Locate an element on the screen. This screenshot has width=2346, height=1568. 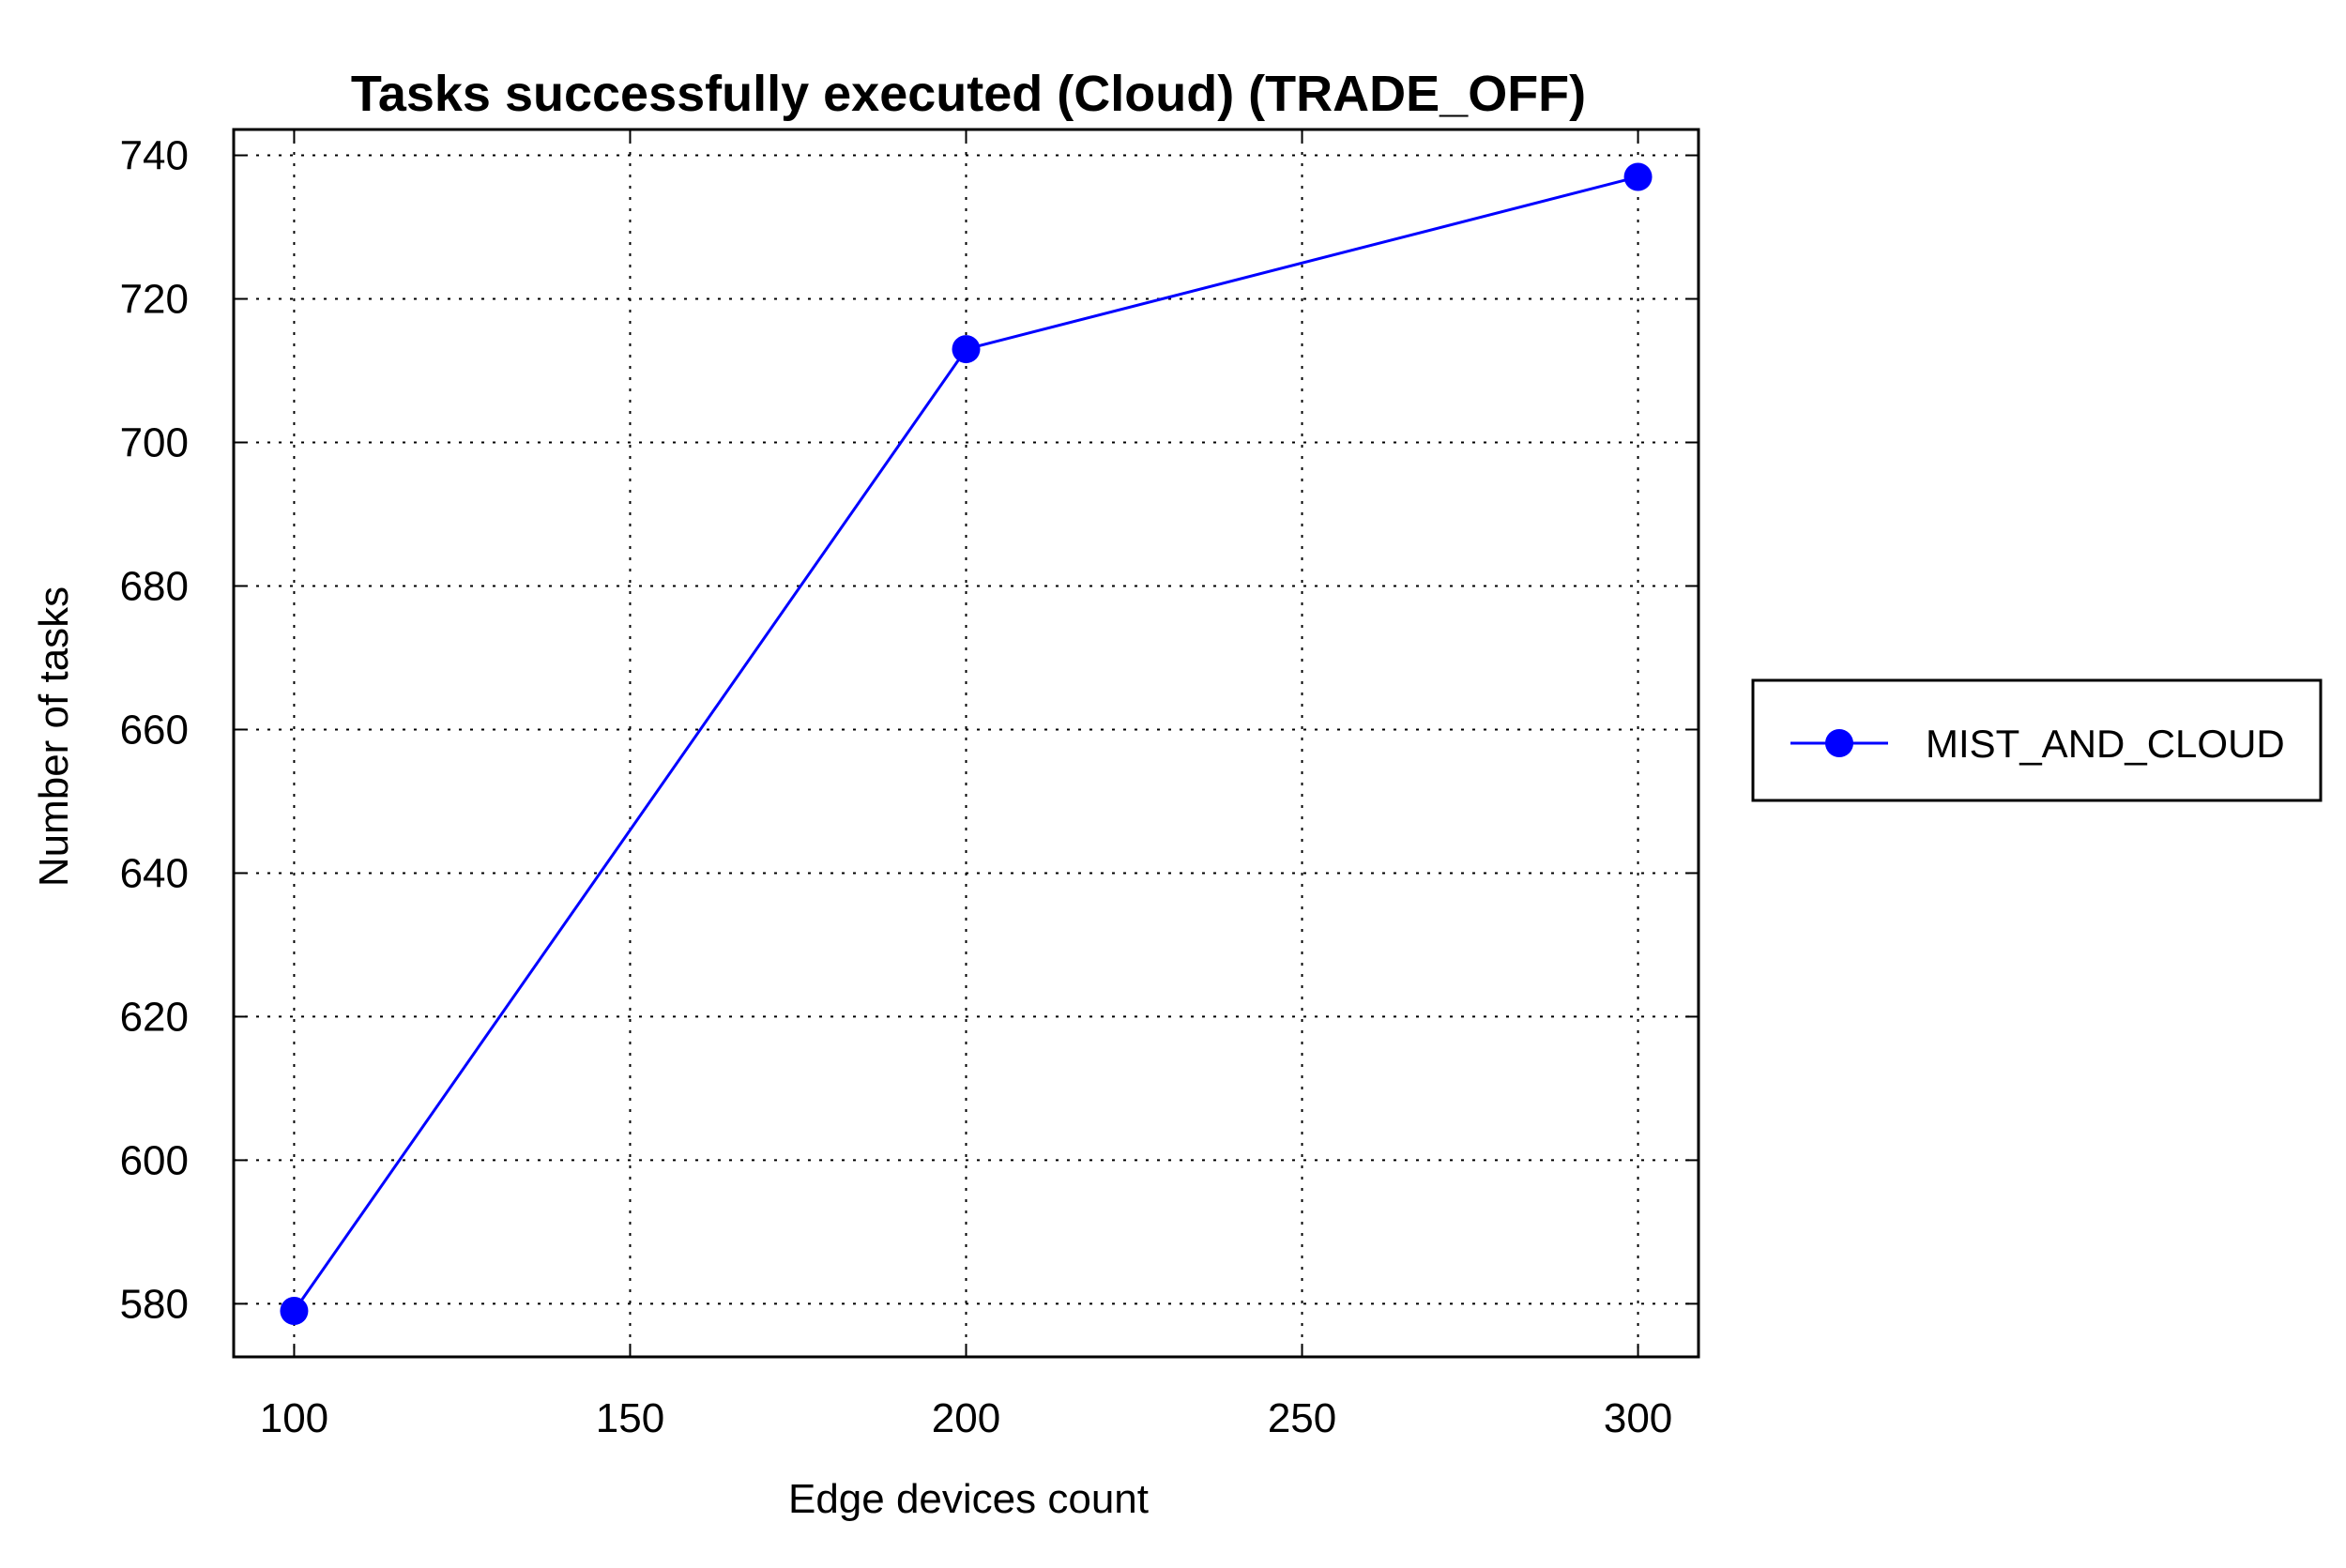
y-axis-label: Number of tasks is located at coordinates (54, 736).